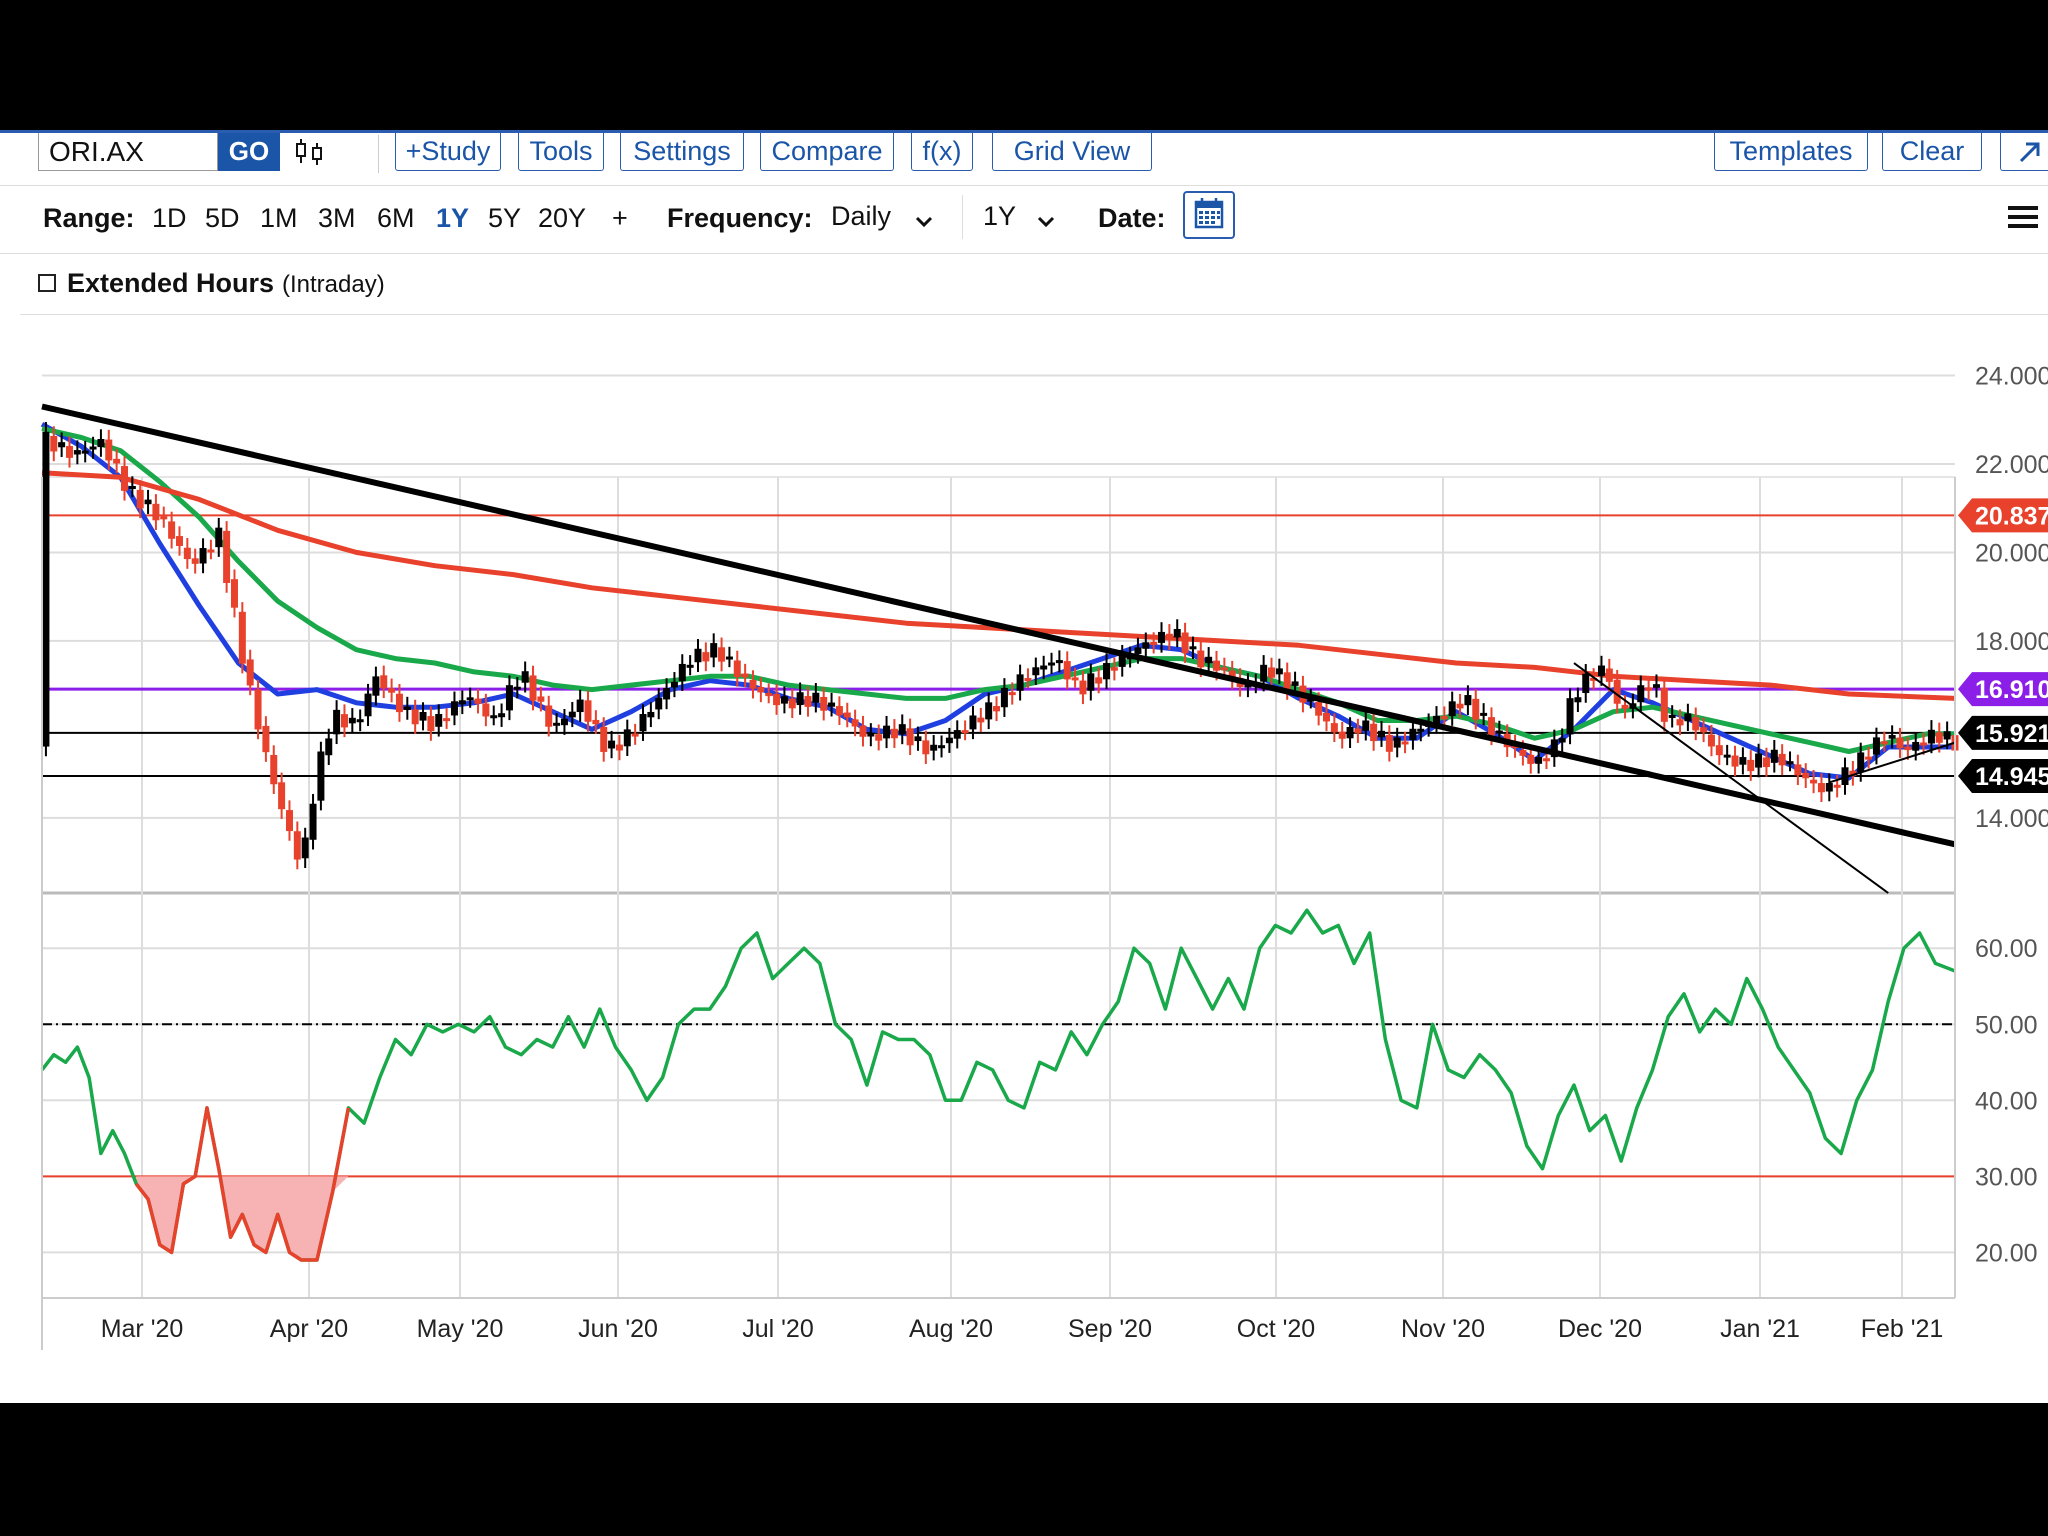 This screenshot has width=2048, height=1536. What do you see at coordinates (1791, 152) in the screenshot?
I see `templates-button: Templates` at bounding box center [1791, 152].